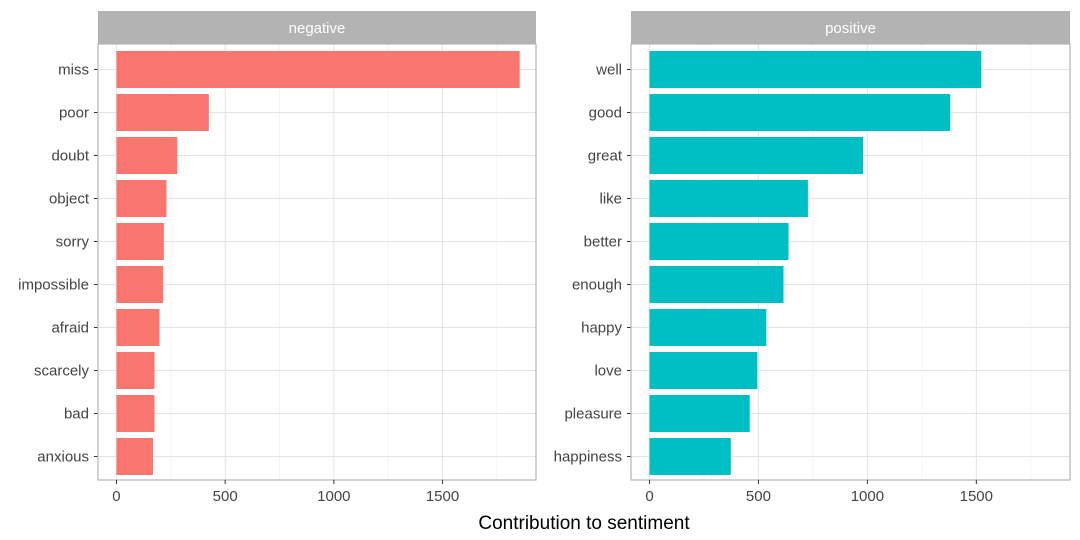 Image resolution: width=1080 pixels, height=540 pixels. Describe the element at coordinates (605, 156) in the screenshot. I see `y-tick-label: great` at that location.